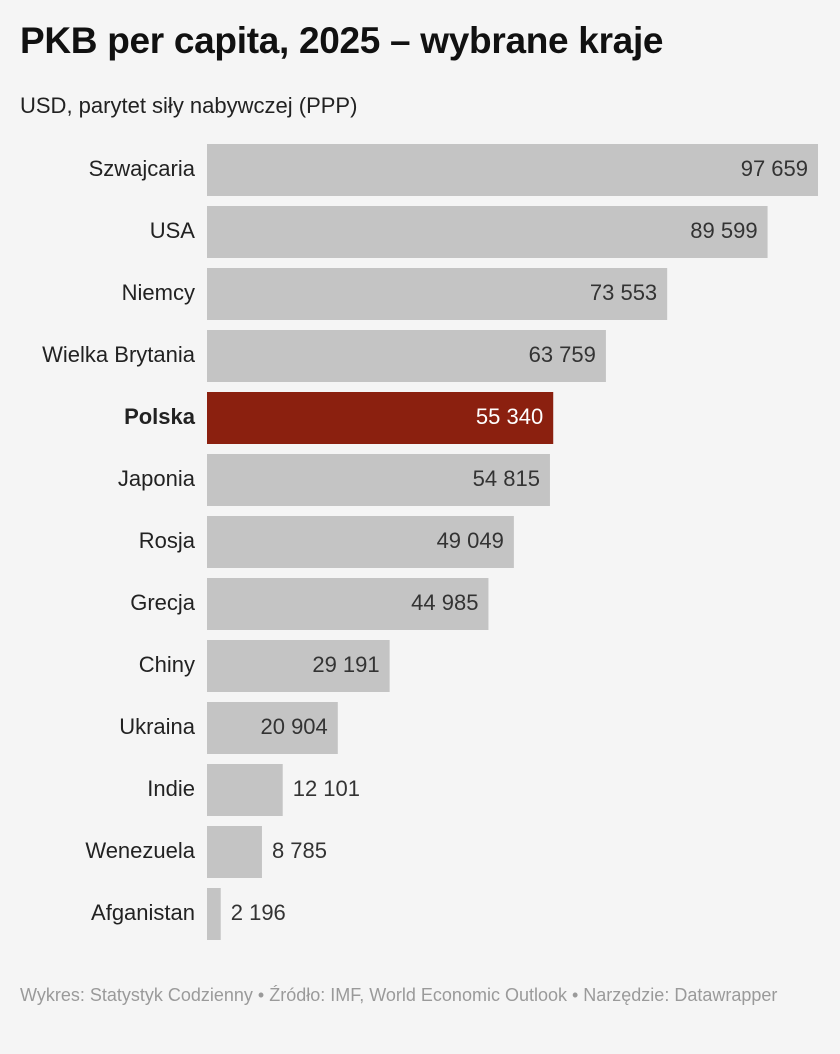 The image size is (840, 1054). I want to click on category-label: Afganistan, so click(143, 912).